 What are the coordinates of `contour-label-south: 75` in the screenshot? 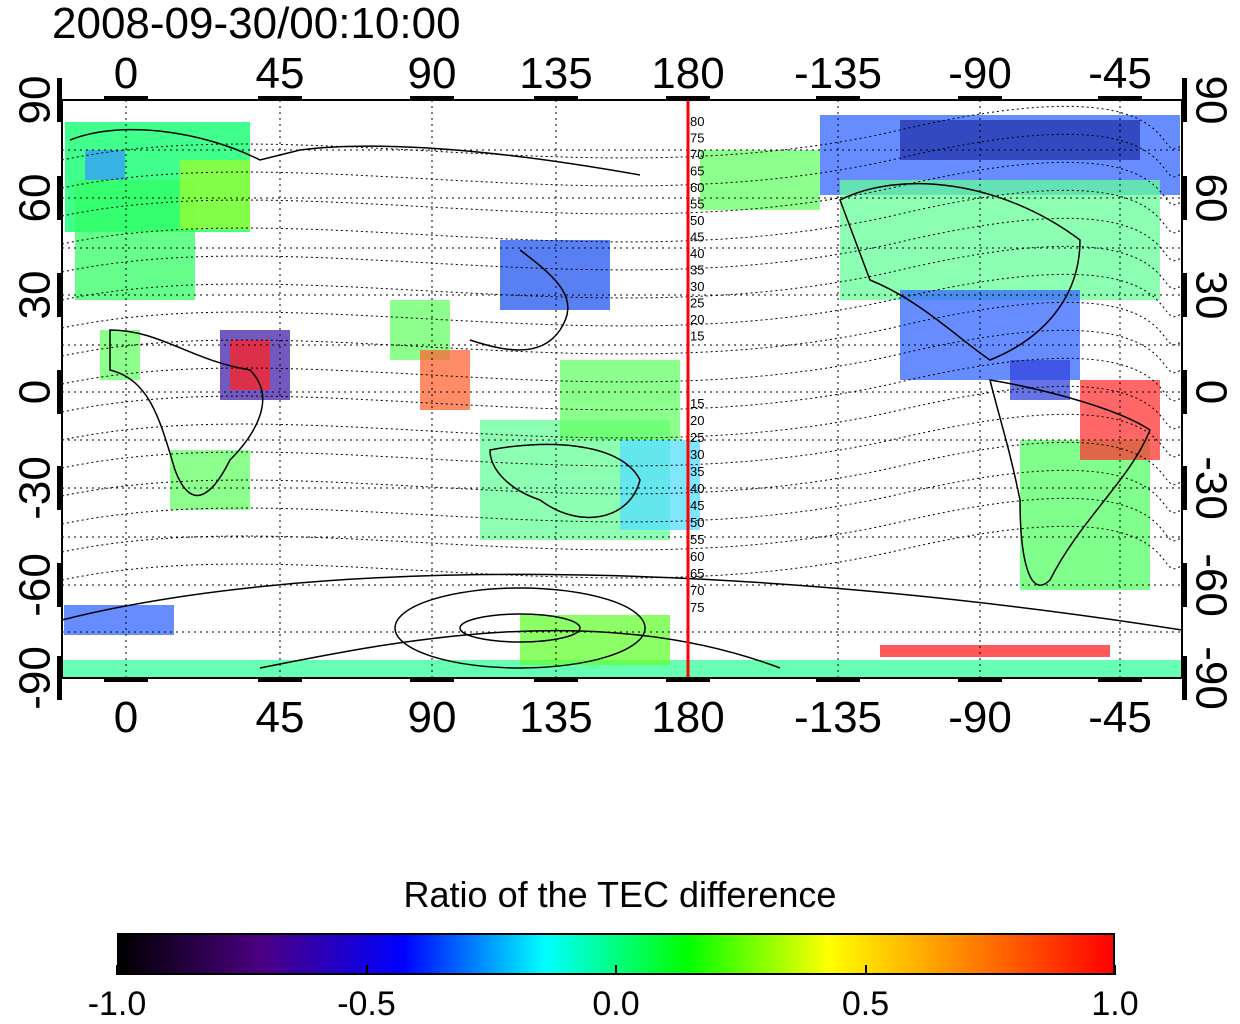 It's located at (697, 607).